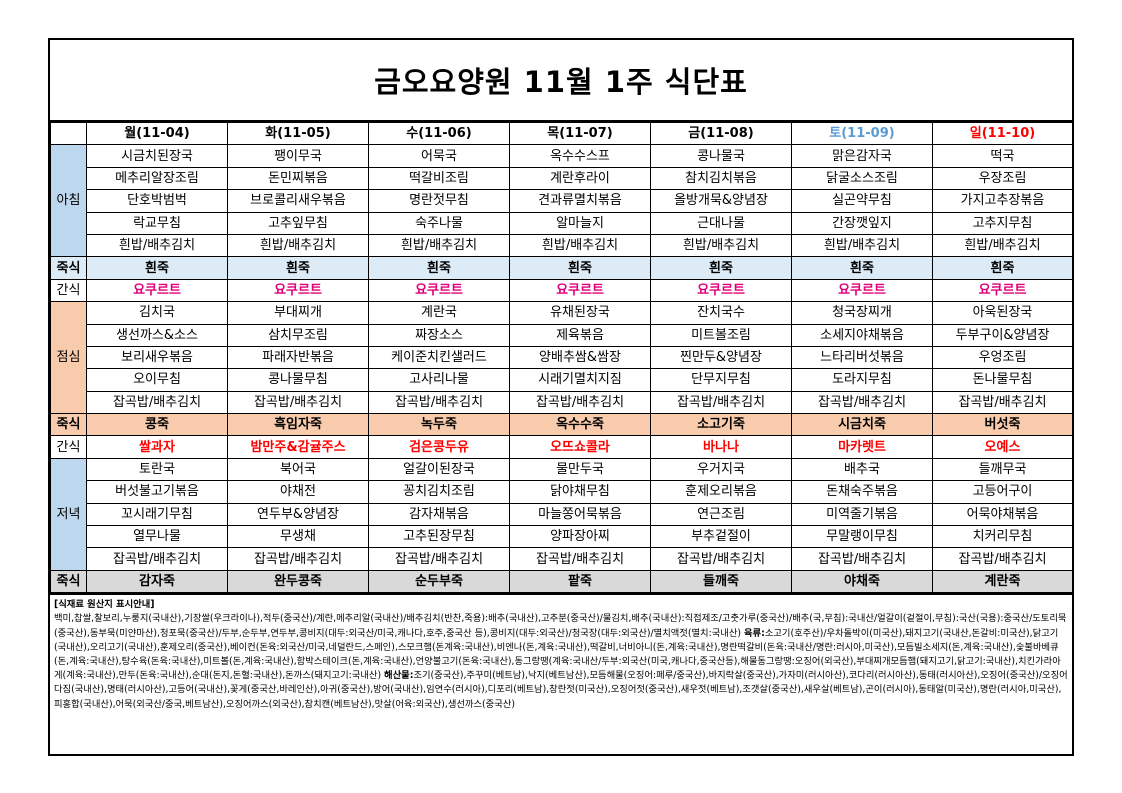  I want to click on dinner-dish: 배추국, so click(862, 469).